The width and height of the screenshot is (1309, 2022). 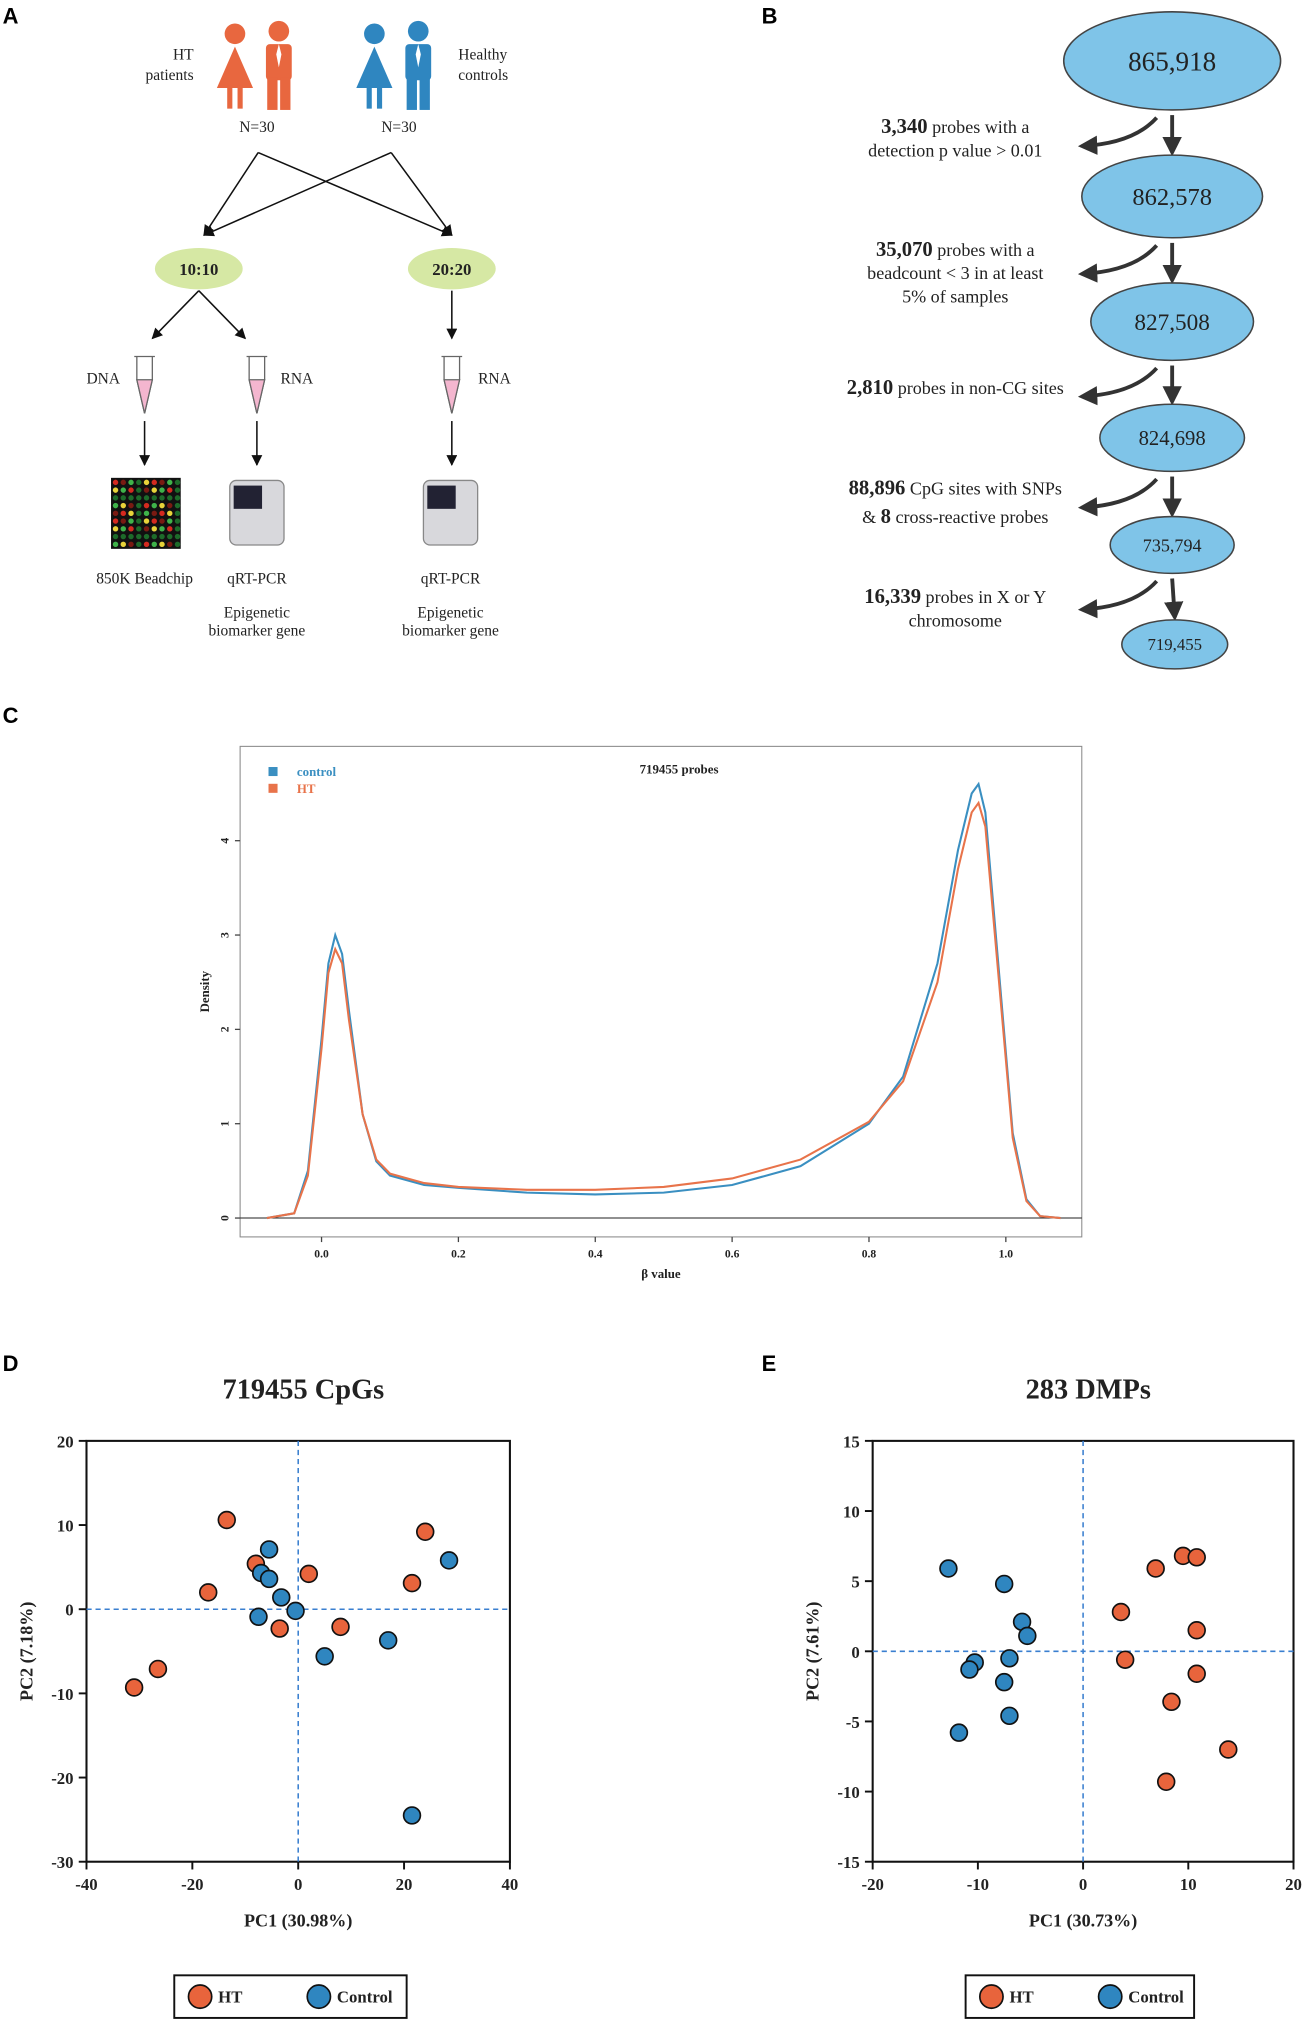 What do you see at coordinates (978, 1884) in the screenshot?
I see `x-tick-label: -10` at bounding box center [978, 1884].